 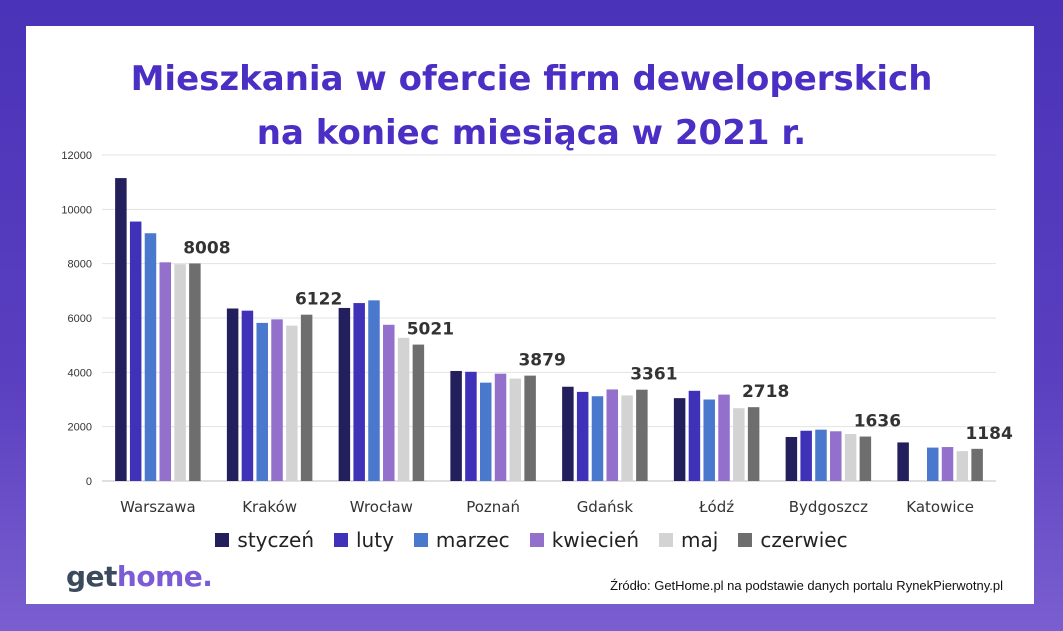 What do you see at coordinates (493, 507) in the screenshot?
I see `x-tick-label: Poznań` at bounding box center [493, 507].